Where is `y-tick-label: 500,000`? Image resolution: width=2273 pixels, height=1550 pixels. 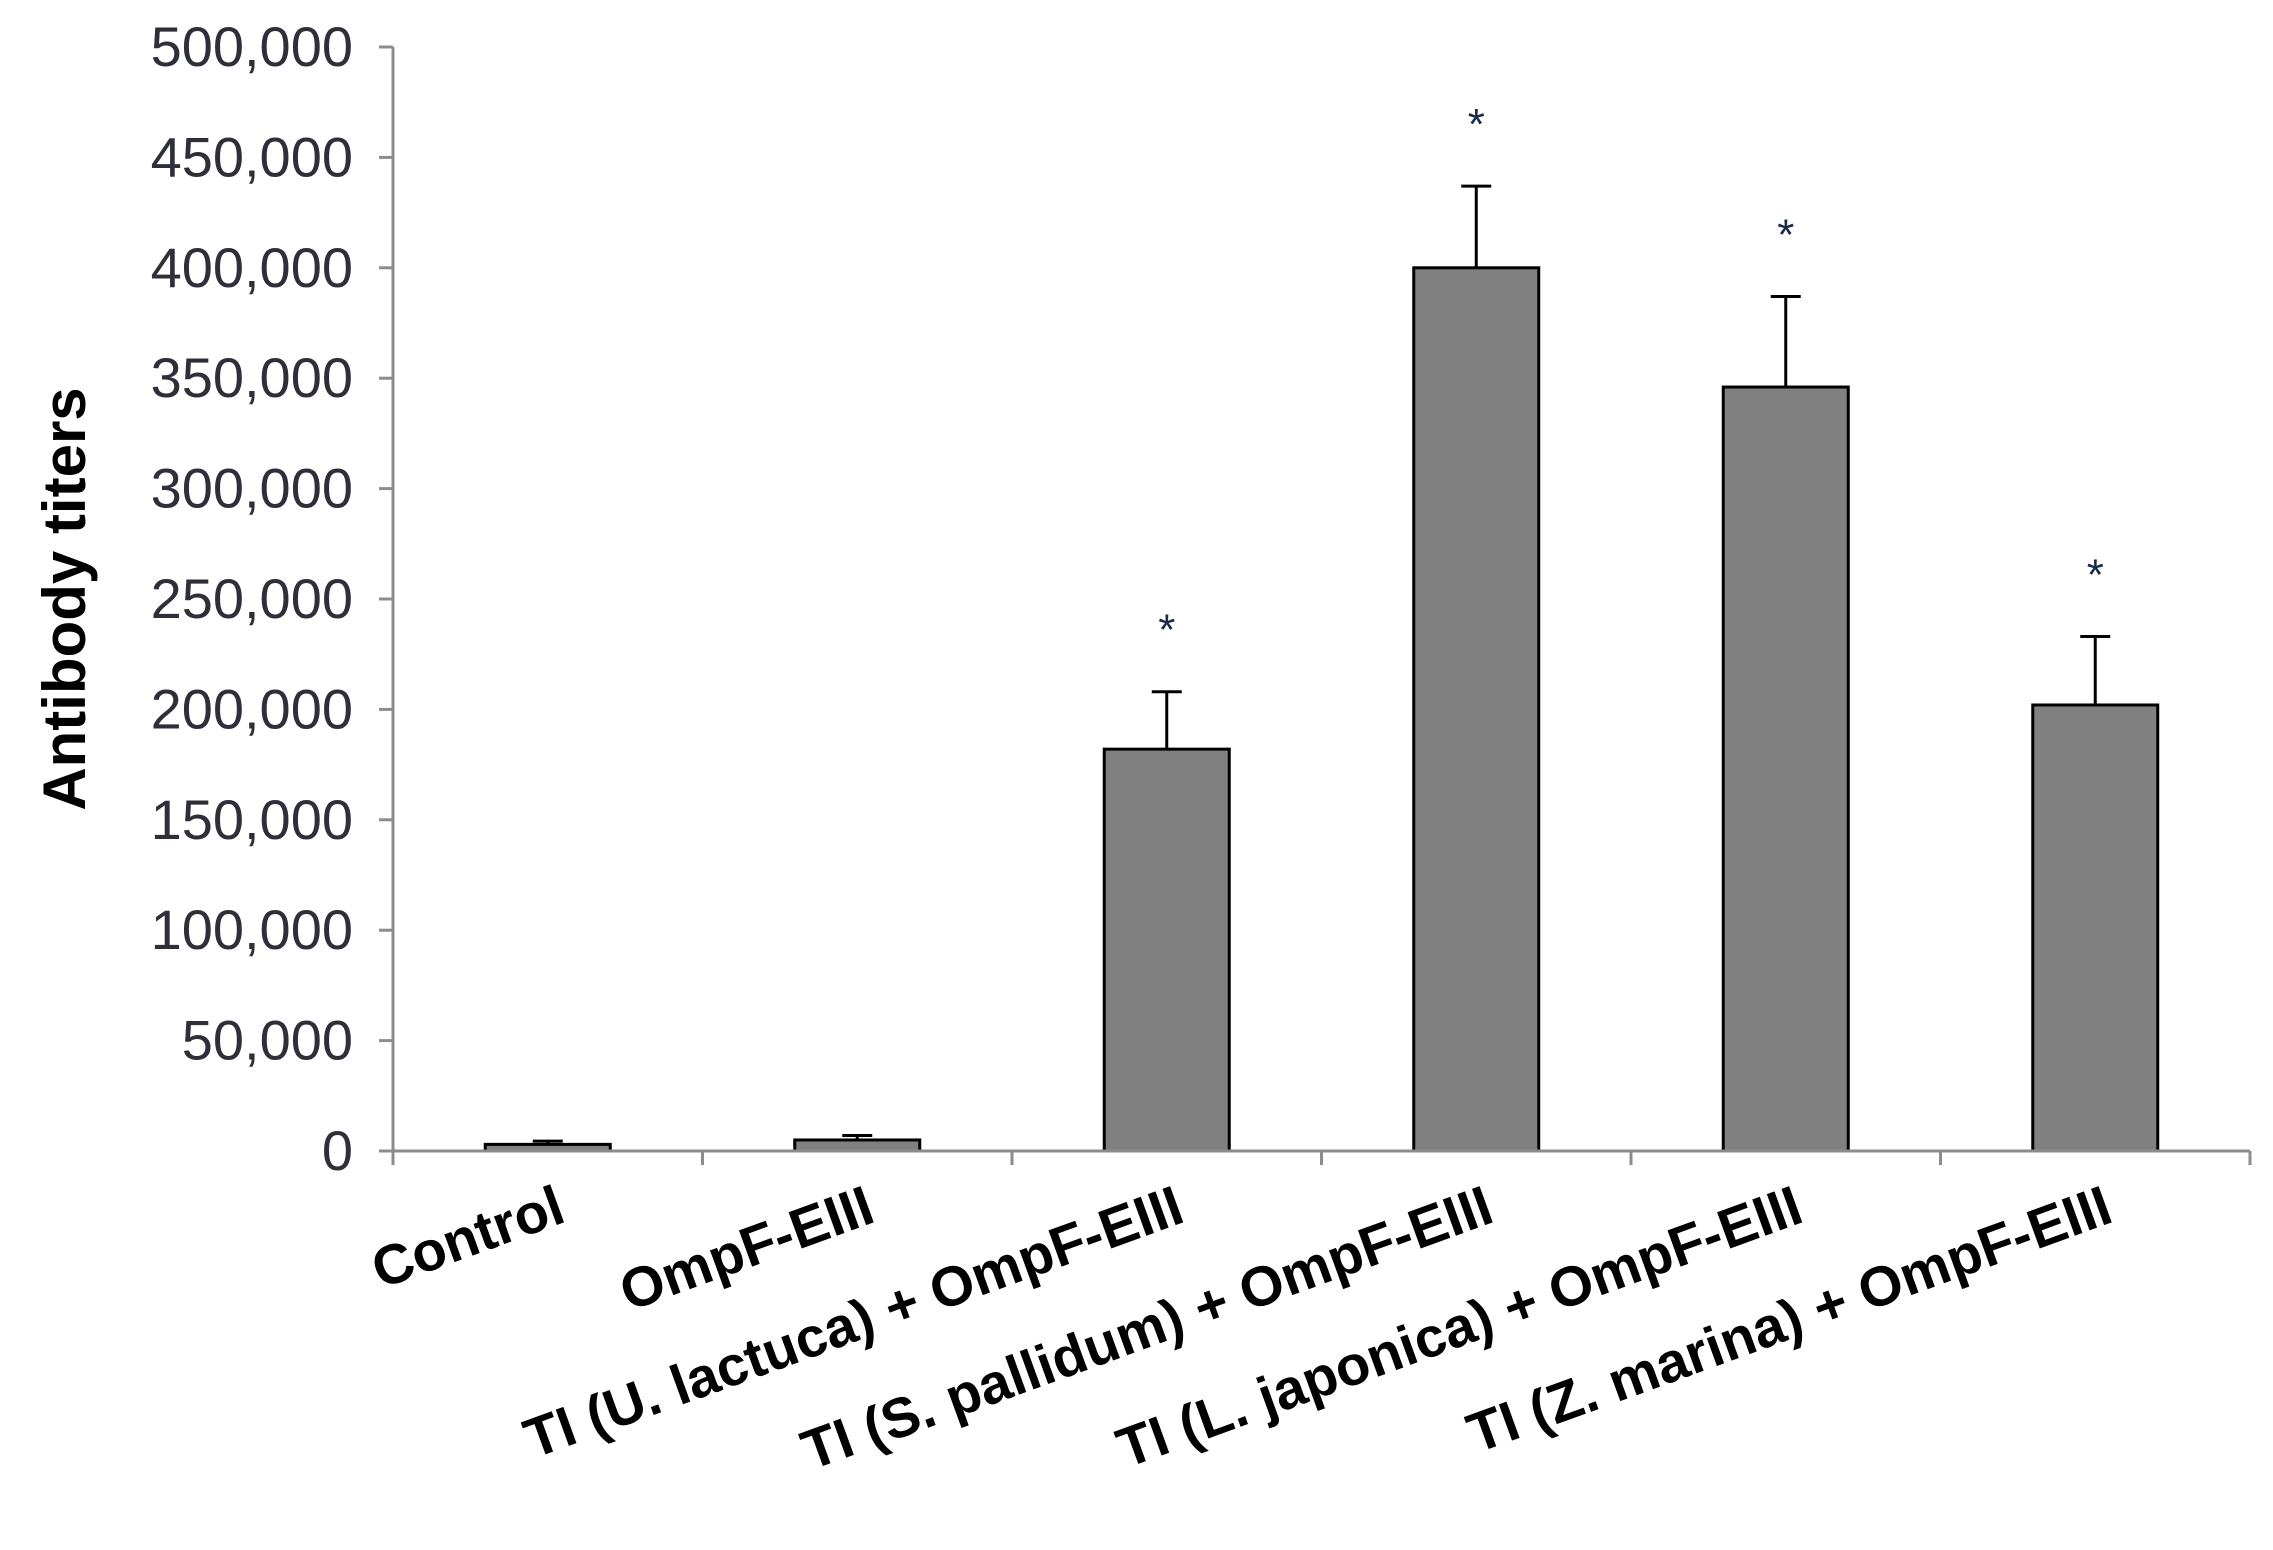 y-tick-label: 500,000 is located at coordinates (252, 46).